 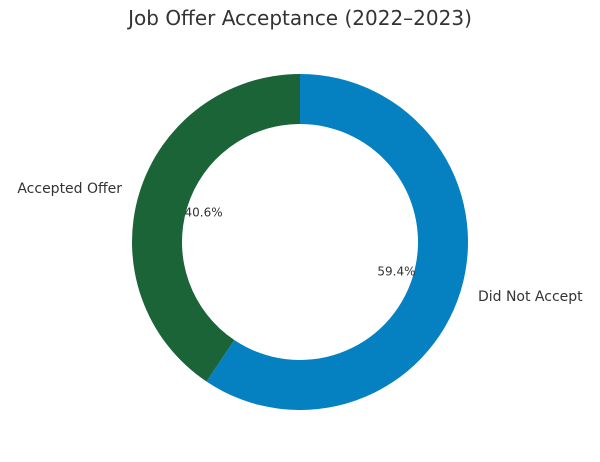 What do you see at coordinates (530, 297) in the screenshot?
I see `category-label: Did Not Accept` at bounding box center [530, 297].